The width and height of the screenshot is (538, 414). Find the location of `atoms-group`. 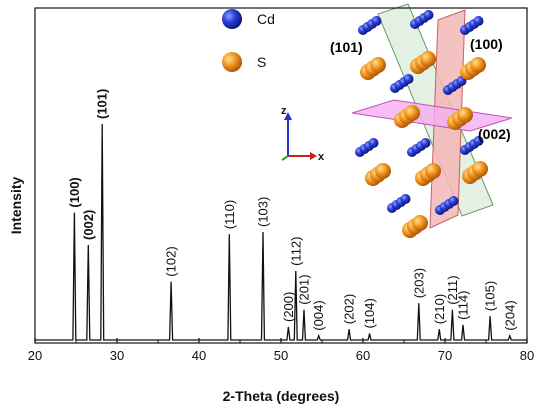

atoms-group is located at coordinates (421, 124).